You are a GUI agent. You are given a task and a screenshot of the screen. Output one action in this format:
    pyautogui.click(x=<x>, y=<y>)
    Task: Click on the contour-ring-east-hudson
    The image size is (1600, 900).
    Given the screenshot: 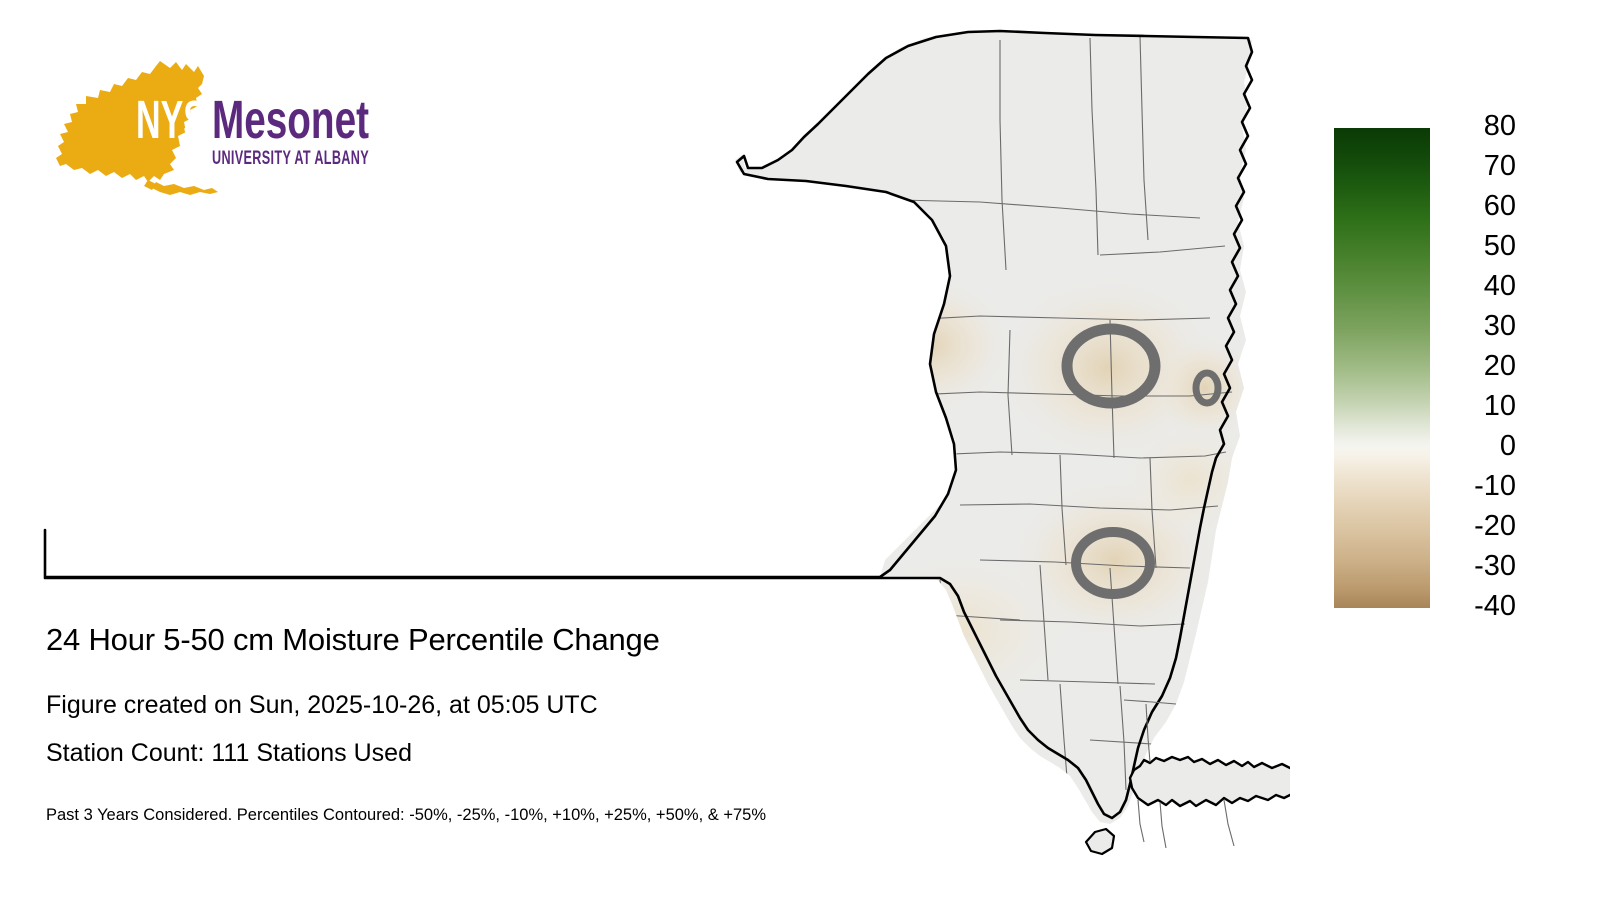 What is the action you would take?
    pyautogui.click(x=1207, y=388)
    